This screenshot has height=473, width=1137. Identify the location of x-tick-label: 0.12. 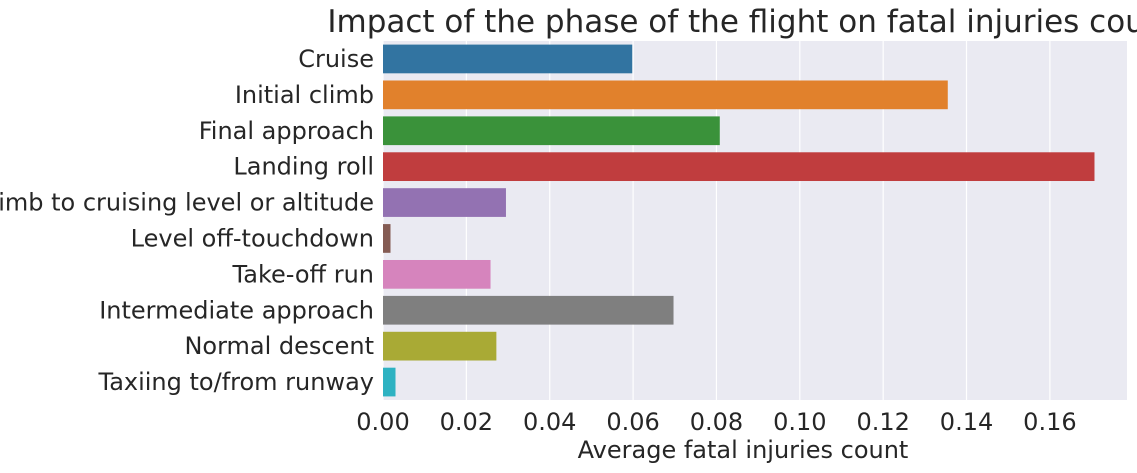
(882, 422).